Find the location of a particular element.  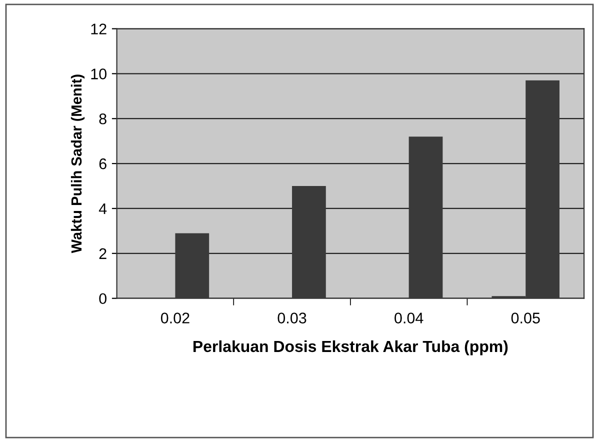

y-tick-label: 2 is located at coordinates (102, 253).